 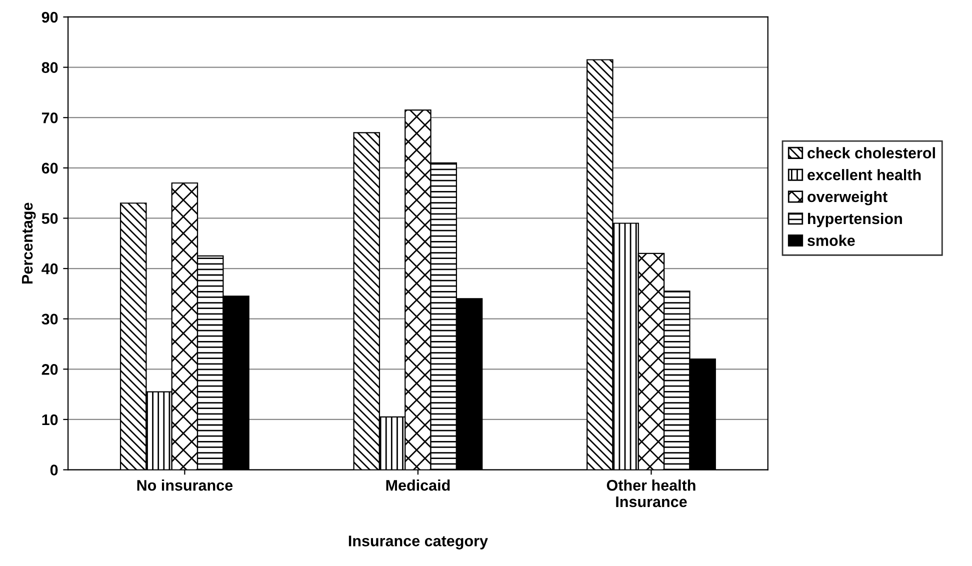 I want to click on x-tick-label: No insurance, so click(x=185, y=485).